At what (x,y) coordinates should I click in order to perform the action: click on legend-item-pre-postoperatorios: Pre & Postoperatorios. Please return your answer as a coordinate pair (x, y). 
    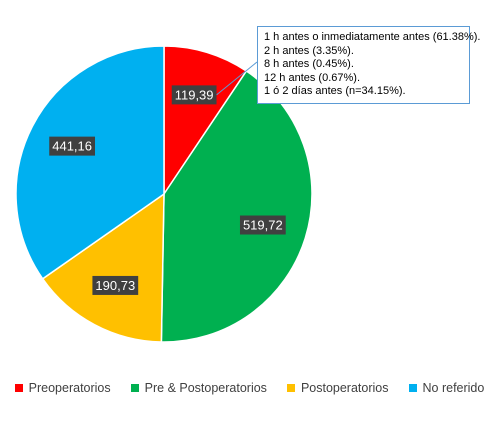
    Looking at the image, I should click on (198, 388).